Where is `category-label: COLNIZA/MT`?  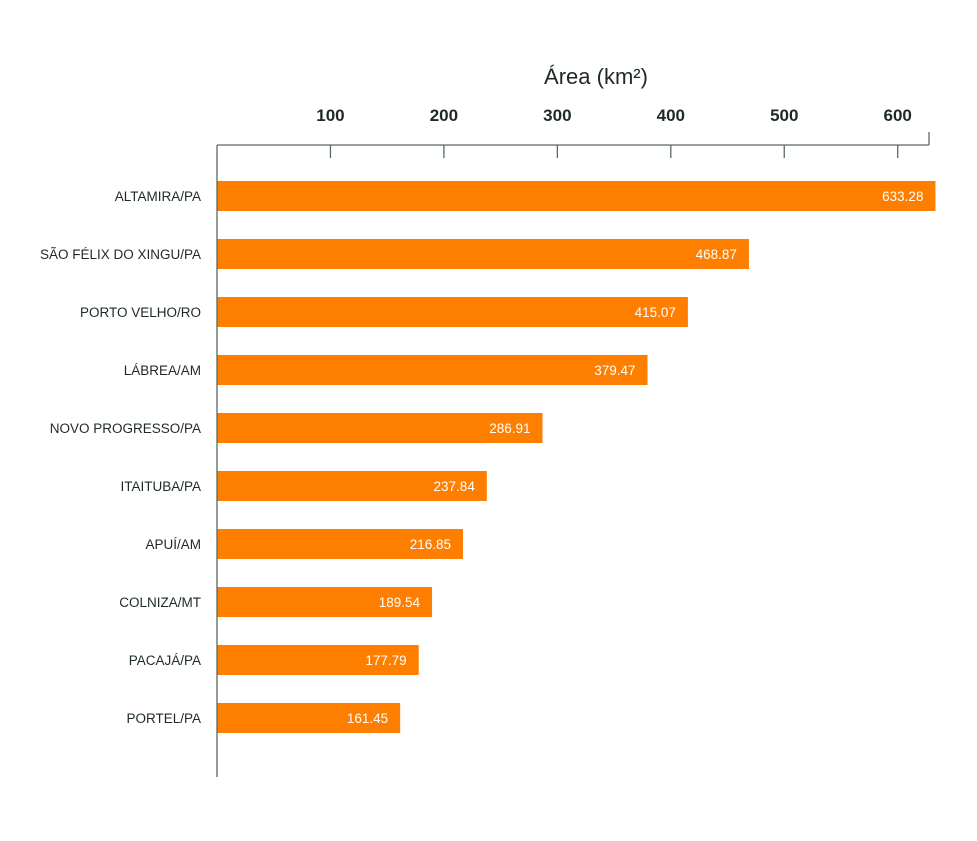 category-label: COLNIZA/MT is located at coordinates (160, 602).